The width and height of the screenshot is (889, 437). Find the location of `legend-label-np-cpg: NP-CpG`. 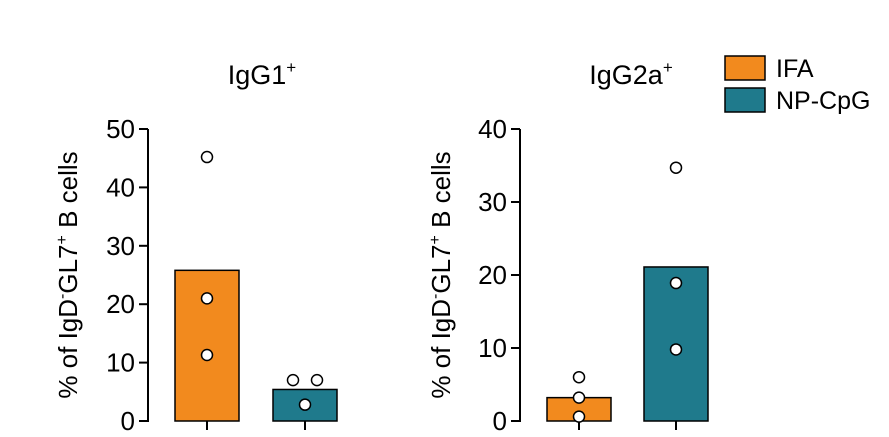

legend-label-np-cpg: NP-CpG is located at coordinates (823, 101).